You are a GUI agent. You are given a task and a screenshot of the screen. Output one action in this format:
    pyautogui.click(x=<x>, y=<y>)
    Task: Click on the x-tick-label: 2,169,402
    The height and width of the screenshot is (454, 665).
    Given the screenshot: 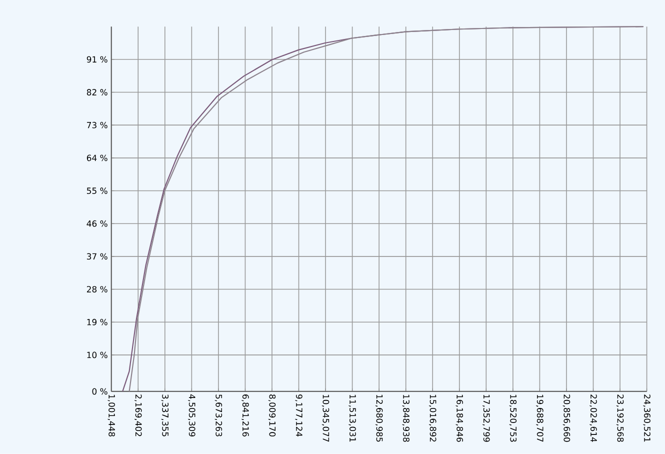 What is the action you would take?
    pyautogui.click(x=138, y=415)
    